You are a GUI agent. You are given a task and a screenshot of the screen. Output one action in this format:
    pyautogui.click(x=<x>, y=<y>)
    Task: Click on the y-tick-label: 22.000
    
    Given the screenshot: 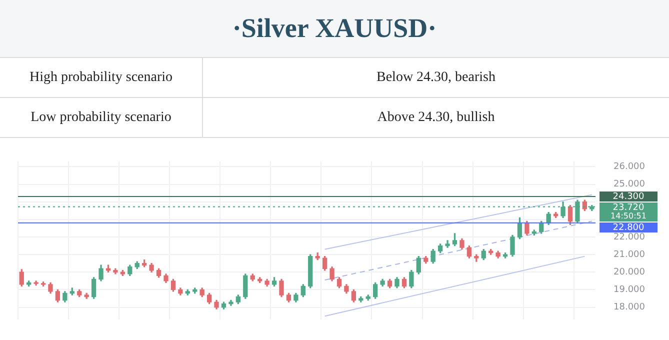 What is the action you would take?
    pyautogui.click(x=630, y=237)
    